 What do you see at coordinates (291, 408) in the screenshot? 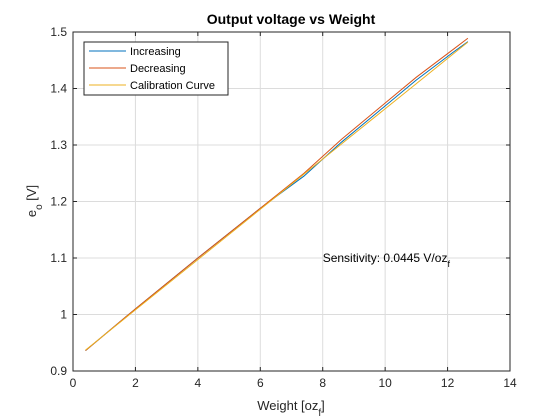
I see `x-axis-label: Weight [ozf]` at bounding box center [291, 408].